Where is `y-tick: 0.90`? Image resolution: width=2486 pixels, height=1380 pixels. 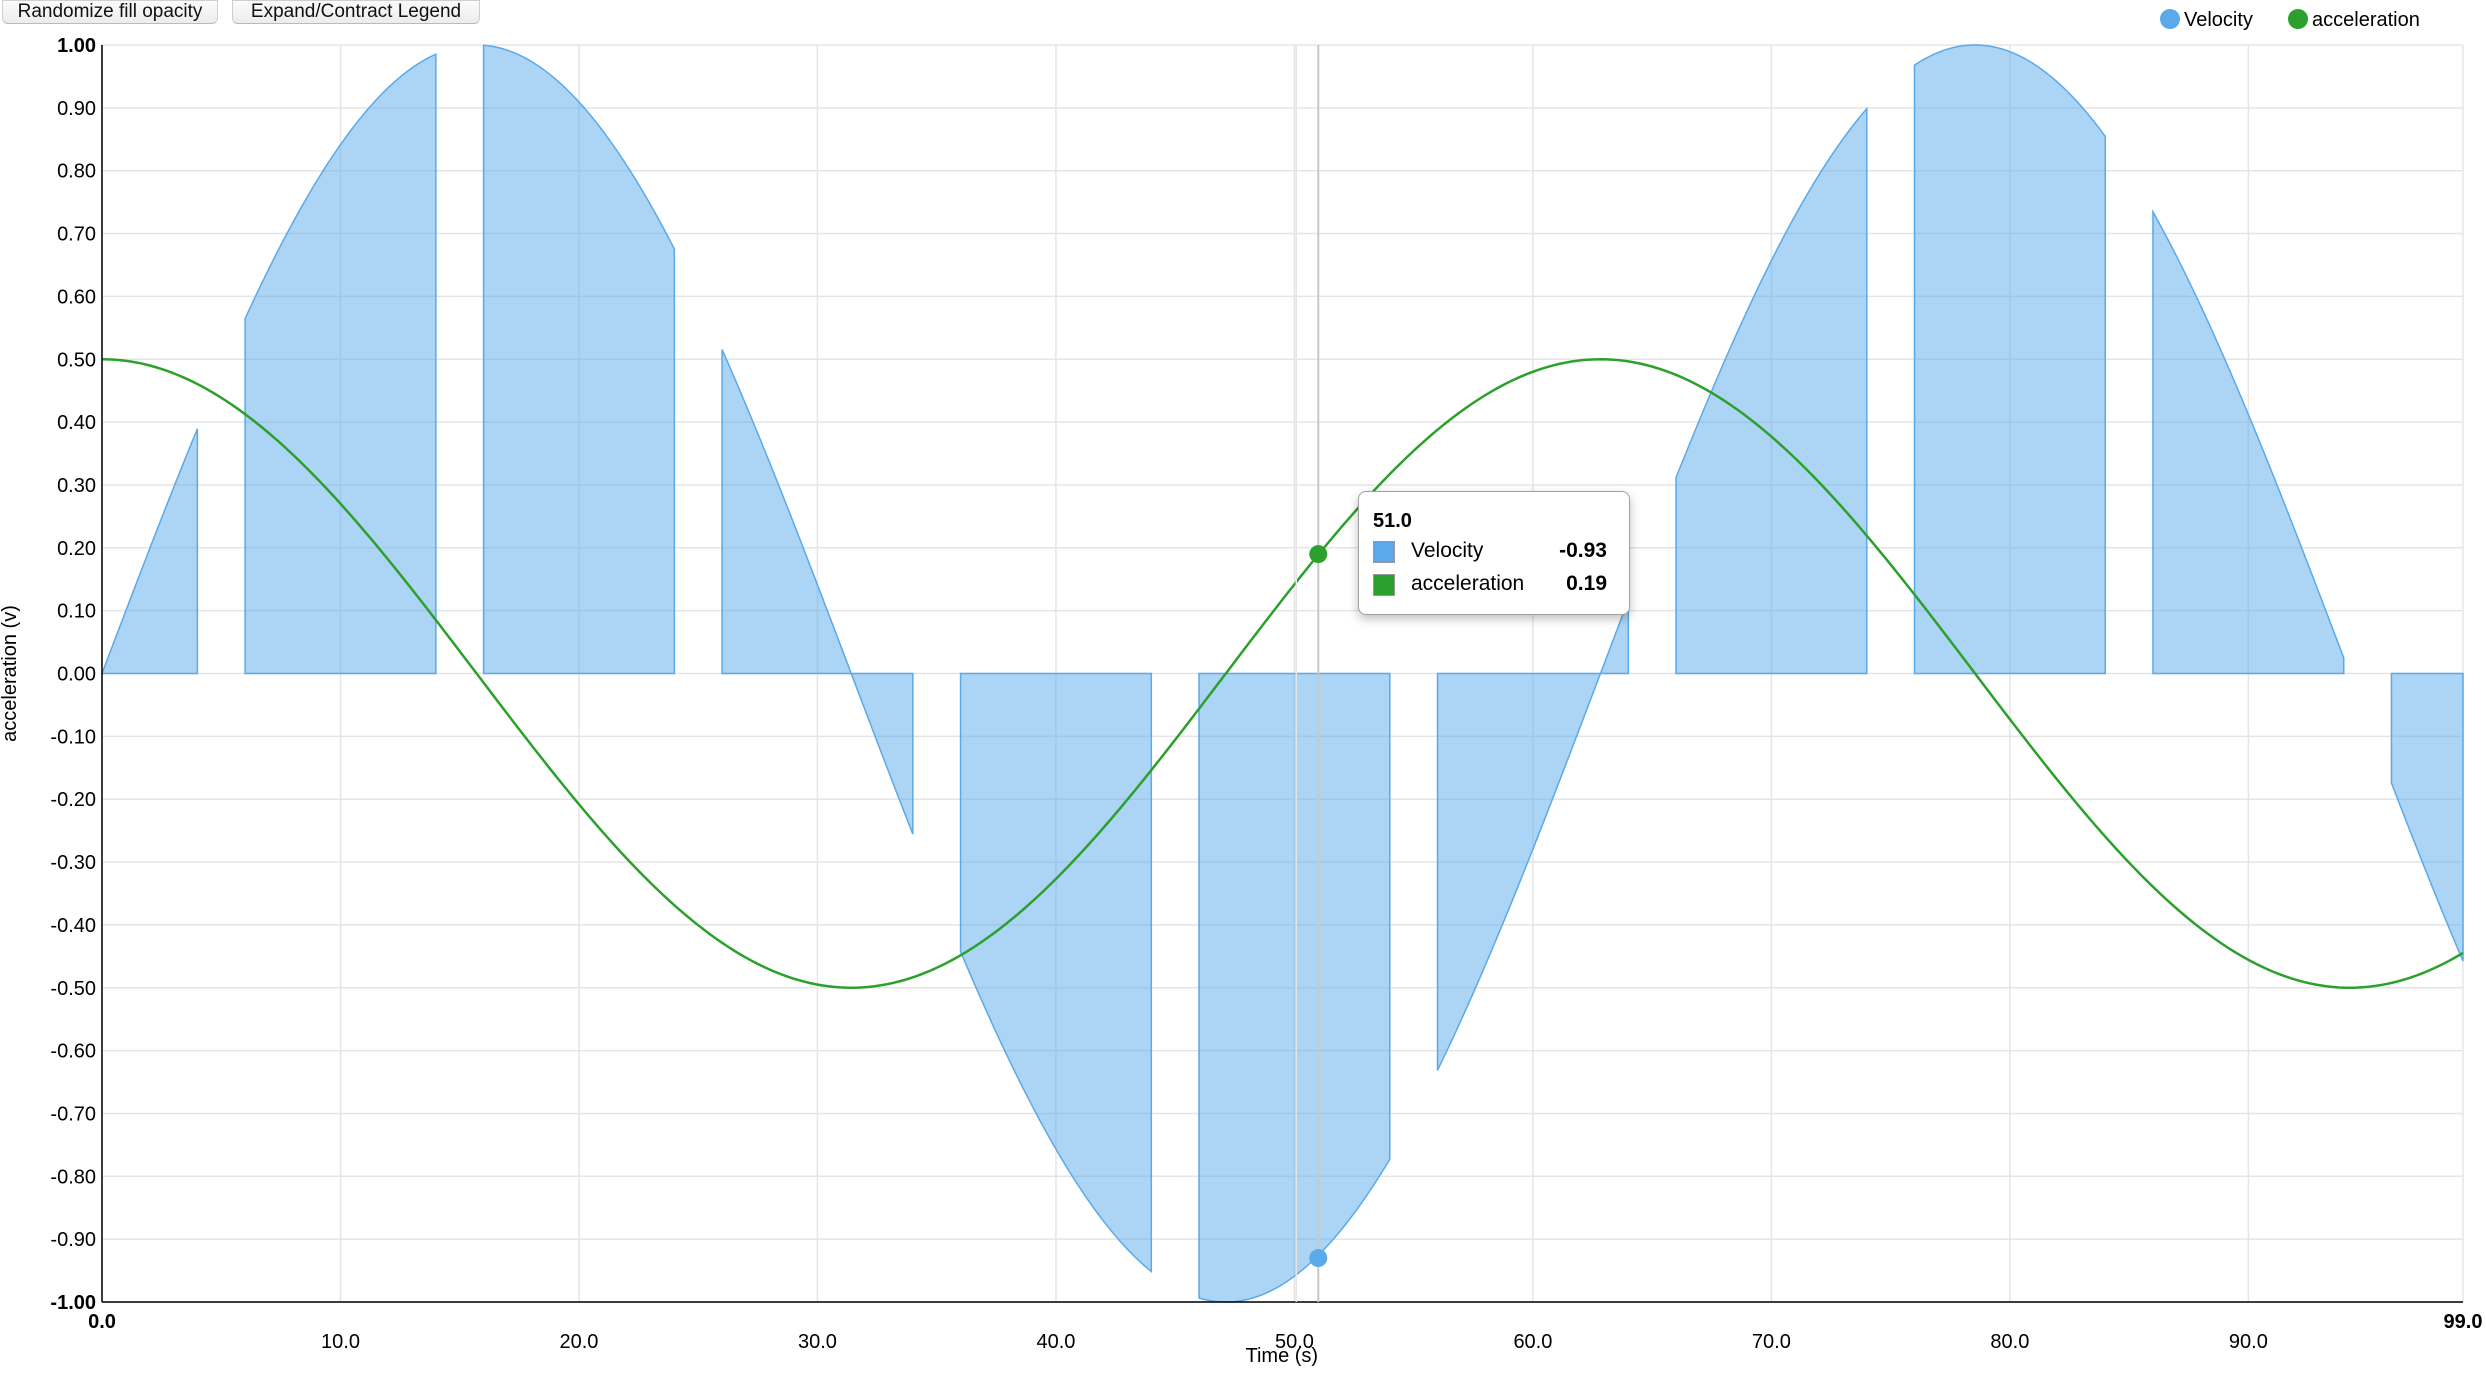 y-tick: 0.90 is located at coordinates (76, 109).